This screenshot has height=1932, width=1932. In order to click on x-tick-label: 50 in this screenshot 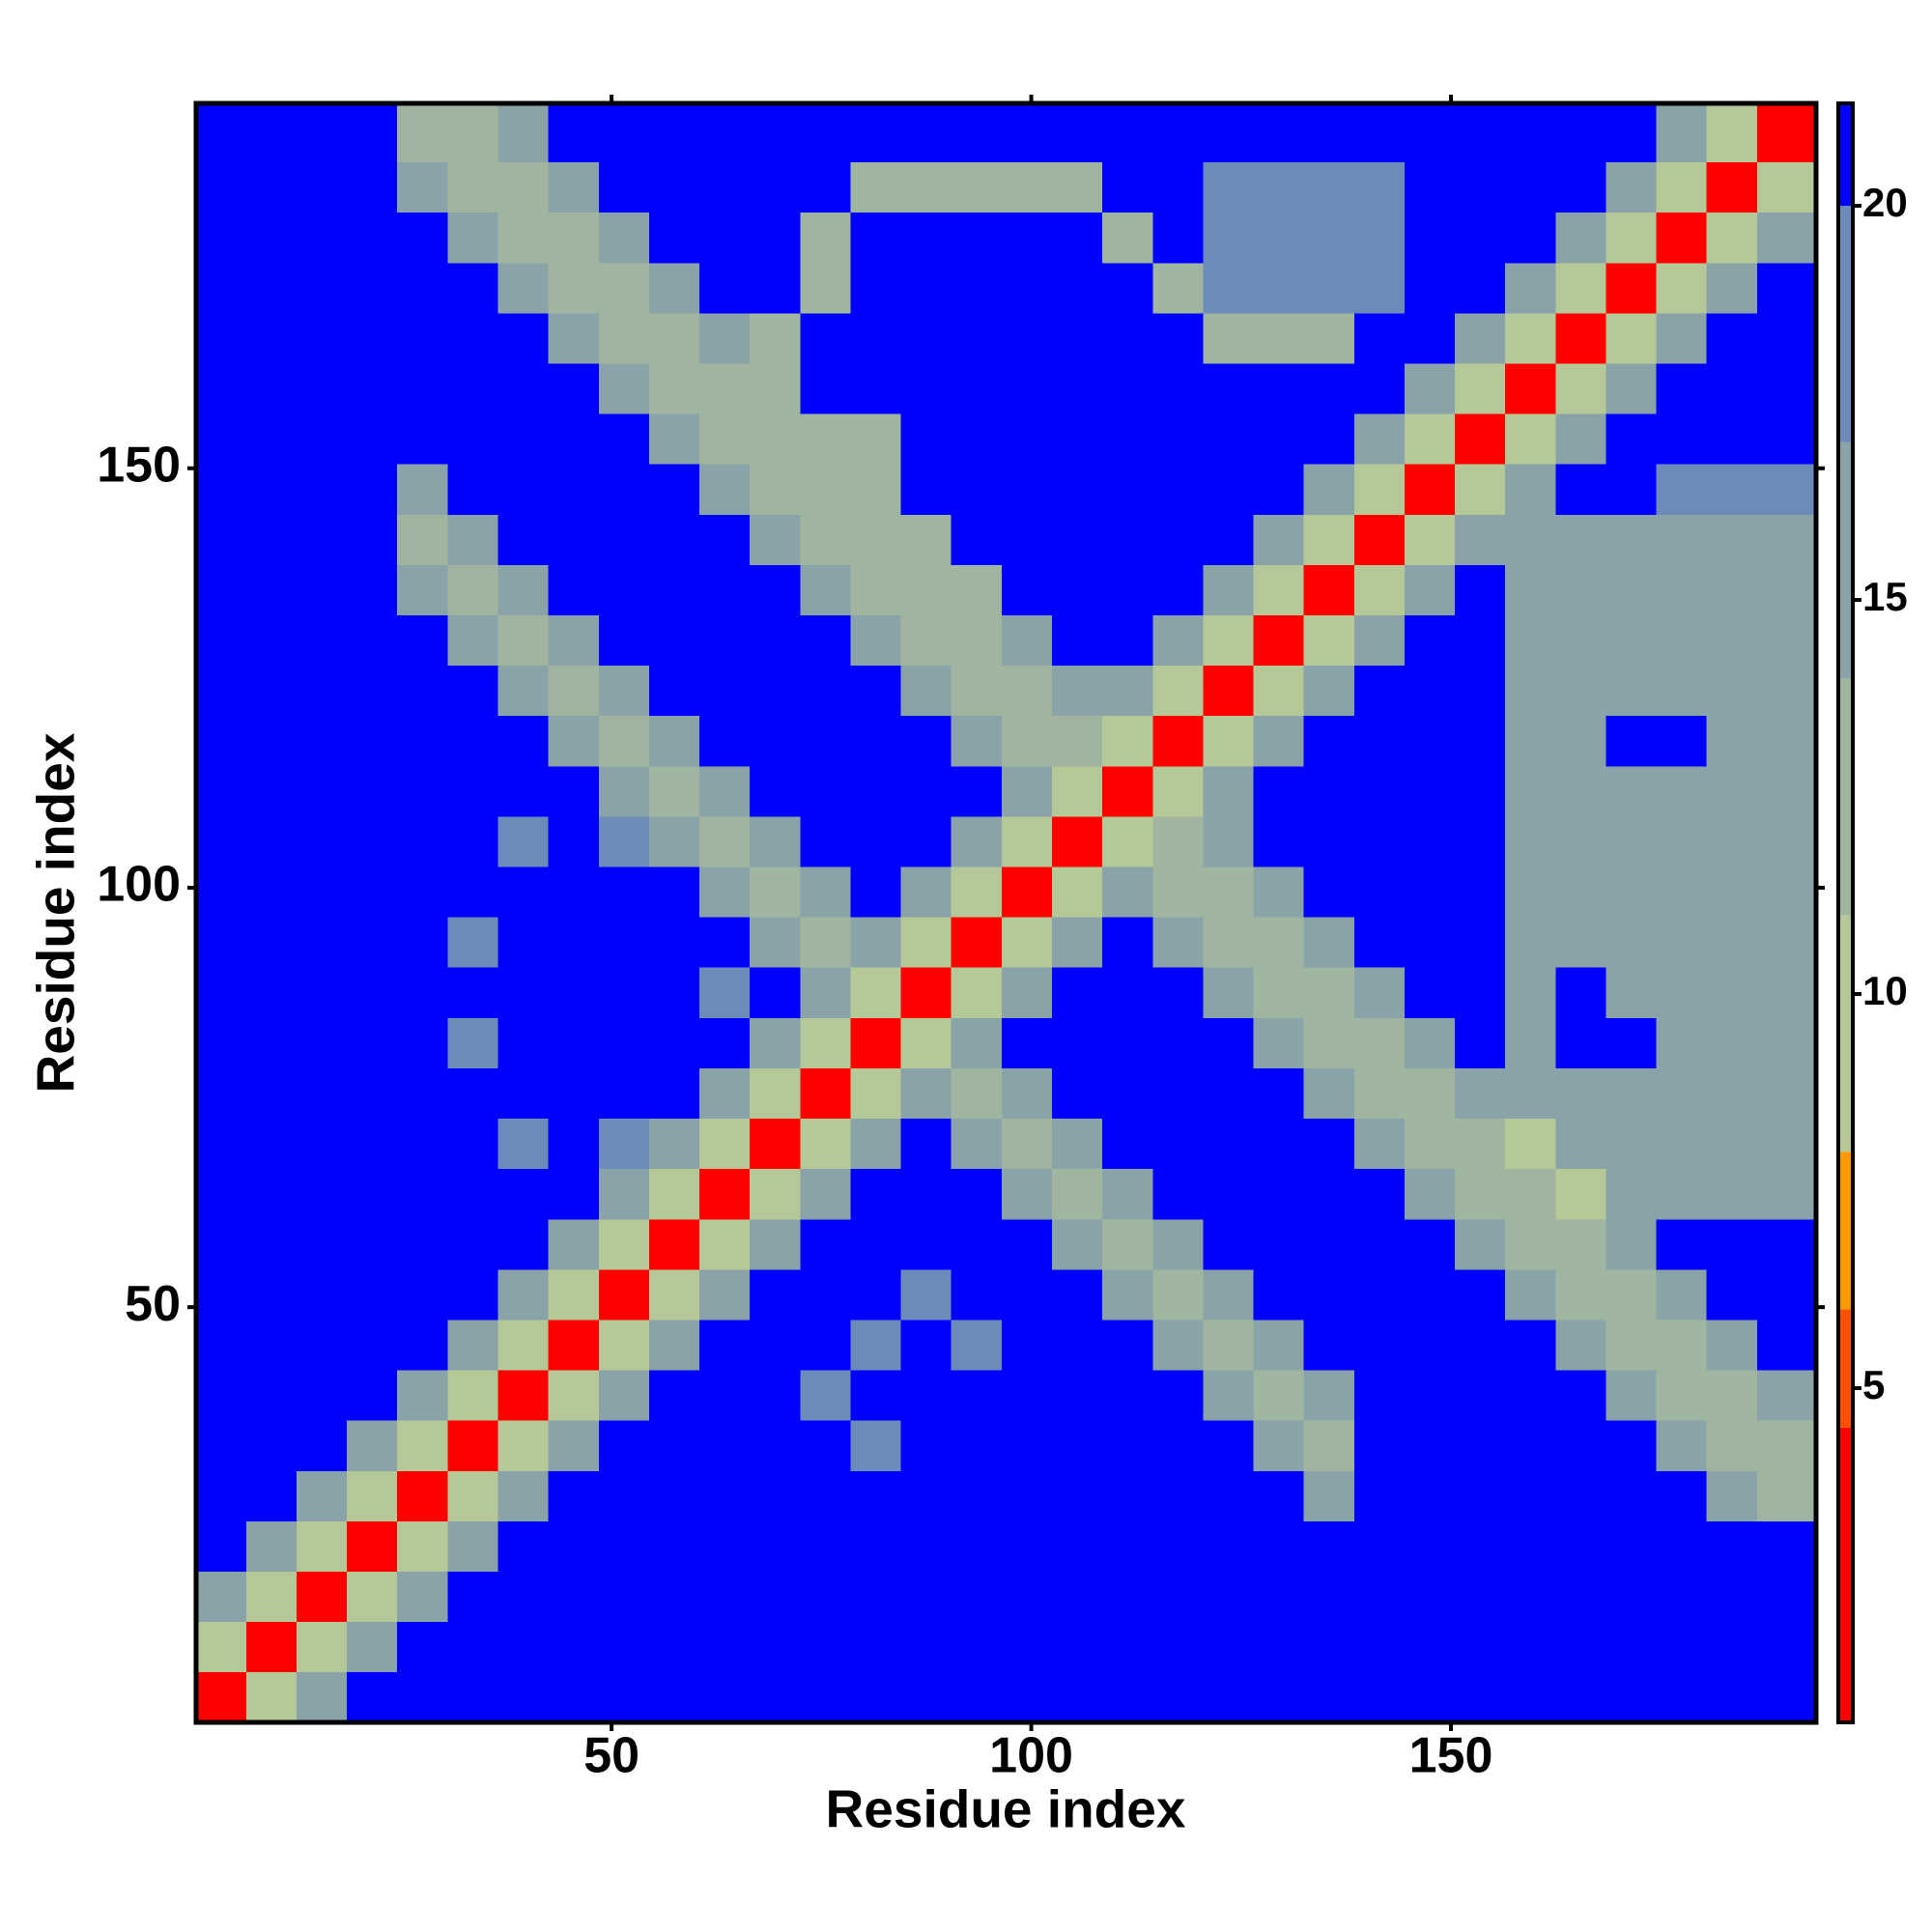, I will do `click(611, 1756)`.